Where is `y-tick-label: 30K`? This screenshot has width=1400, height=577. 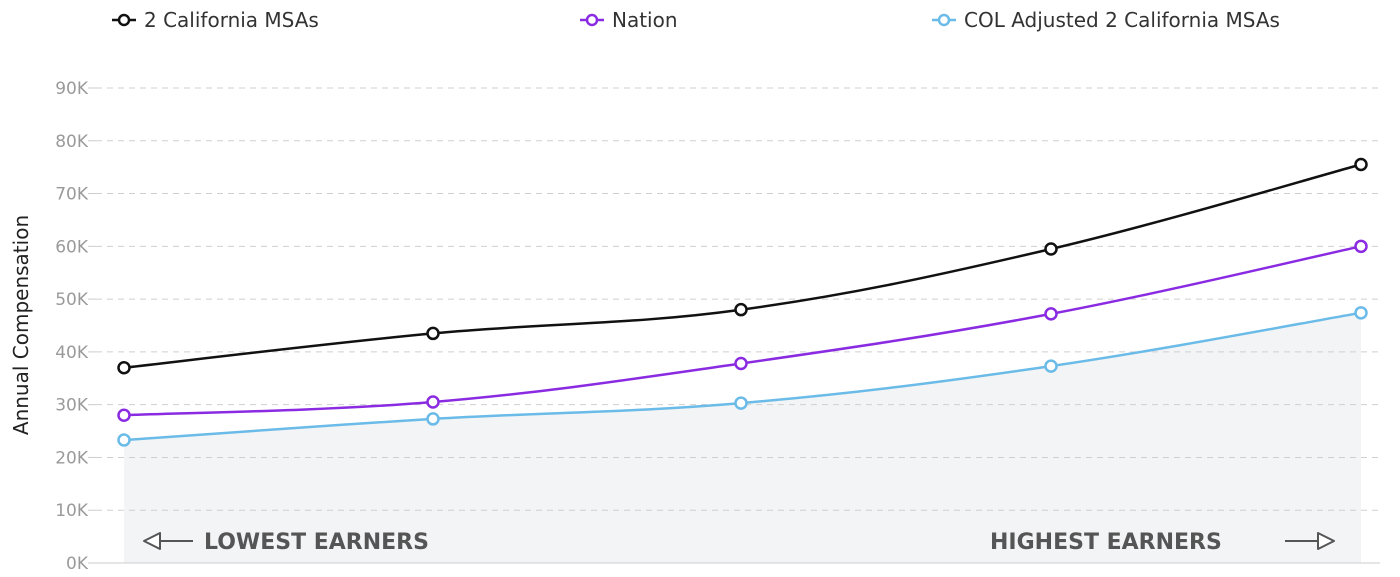
y-tick-label: 30K is located at coordinates (72, 406).